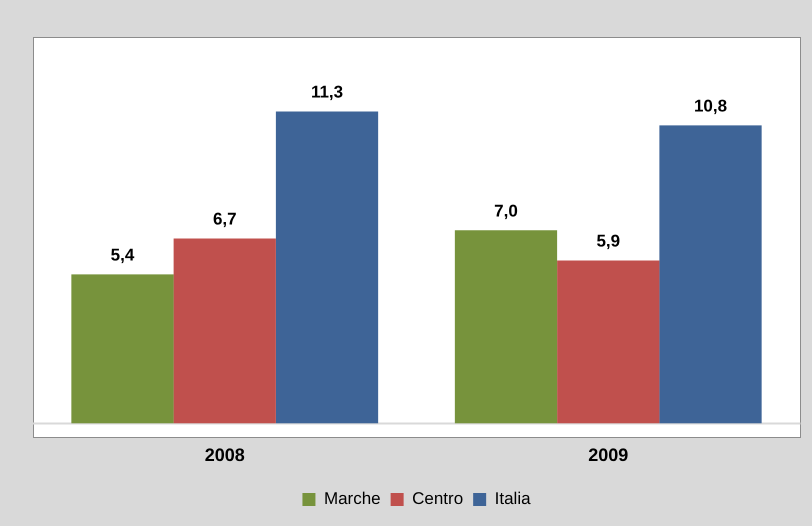 The image size is (812, 526). What do you see at coordinates (608, 241) in the screenshot?
I see `data-label: 5,9` at bounding box center [608, 241].